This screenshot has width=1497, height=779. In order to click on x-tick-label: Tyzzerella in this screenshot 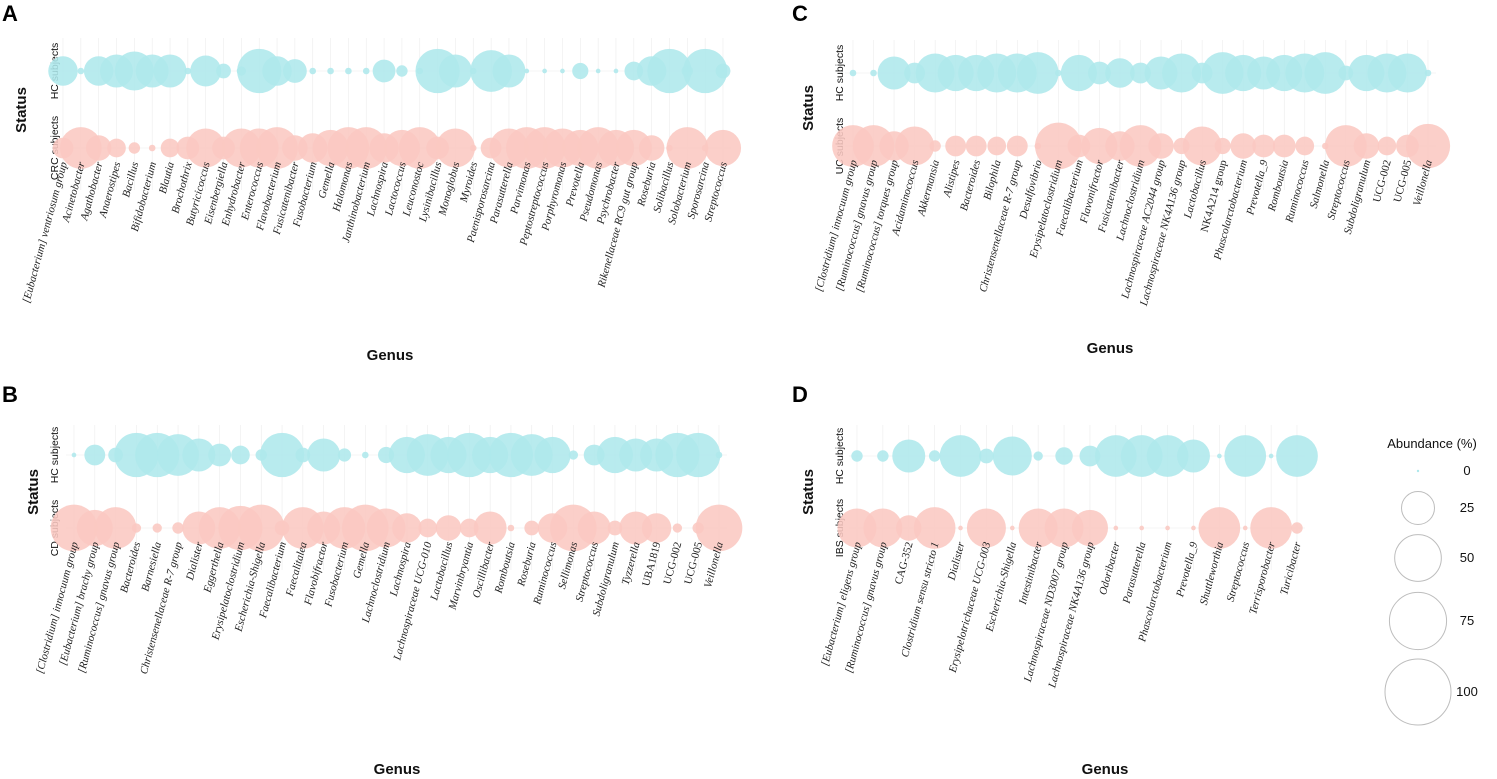, I will do `click(631, 563)`.